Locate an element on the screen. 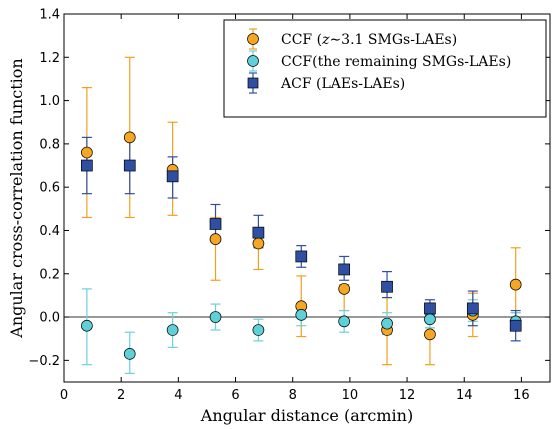  y-tick-label: 0.2 is located at coordinates (49, 274).